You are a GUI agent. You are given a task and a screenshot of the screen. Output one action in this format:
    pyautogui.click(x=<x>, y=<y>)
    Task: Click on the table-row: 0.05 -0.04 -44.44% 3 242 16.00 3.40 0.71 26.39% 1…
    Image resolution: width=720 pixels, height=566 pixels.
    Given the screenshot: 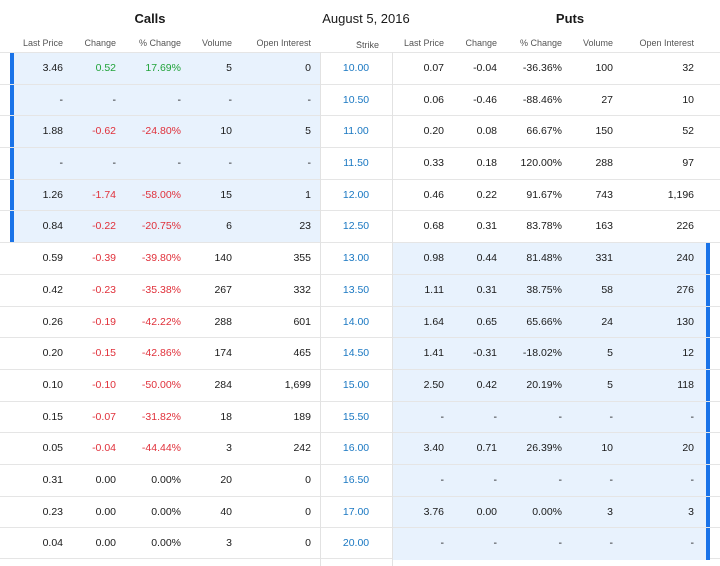 What is the action you would take?
    pyautogui.click(x=360, y=448)
    